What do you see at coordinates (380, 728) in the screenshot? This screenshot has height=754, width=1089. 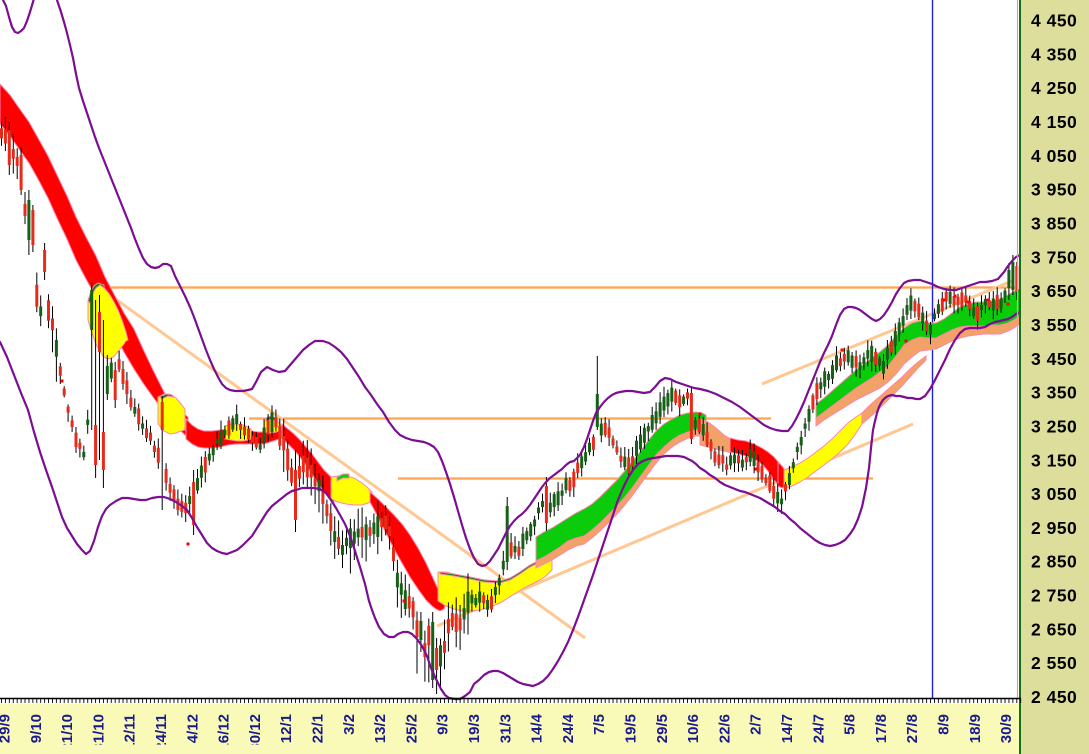 I see `svg-text: 13/2` at bounding box center [380, 728].